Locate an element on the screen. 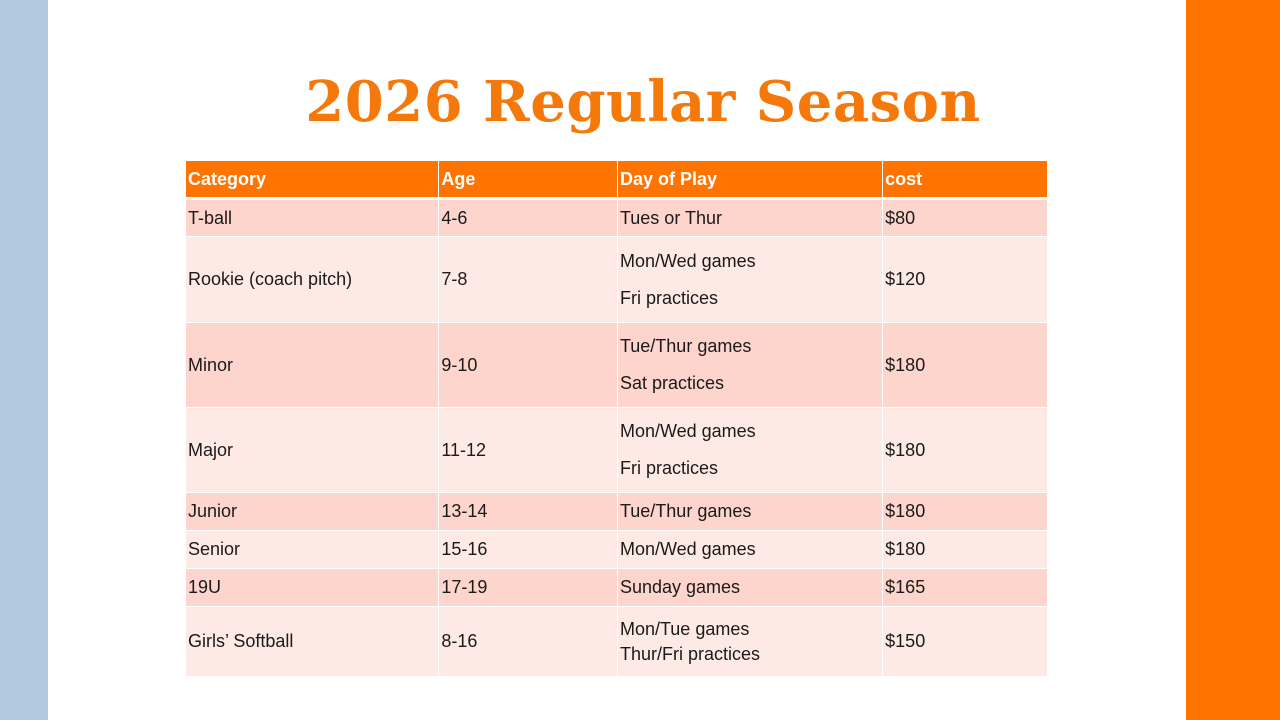  cell-category: Minor is located at coordinates (312, 365).